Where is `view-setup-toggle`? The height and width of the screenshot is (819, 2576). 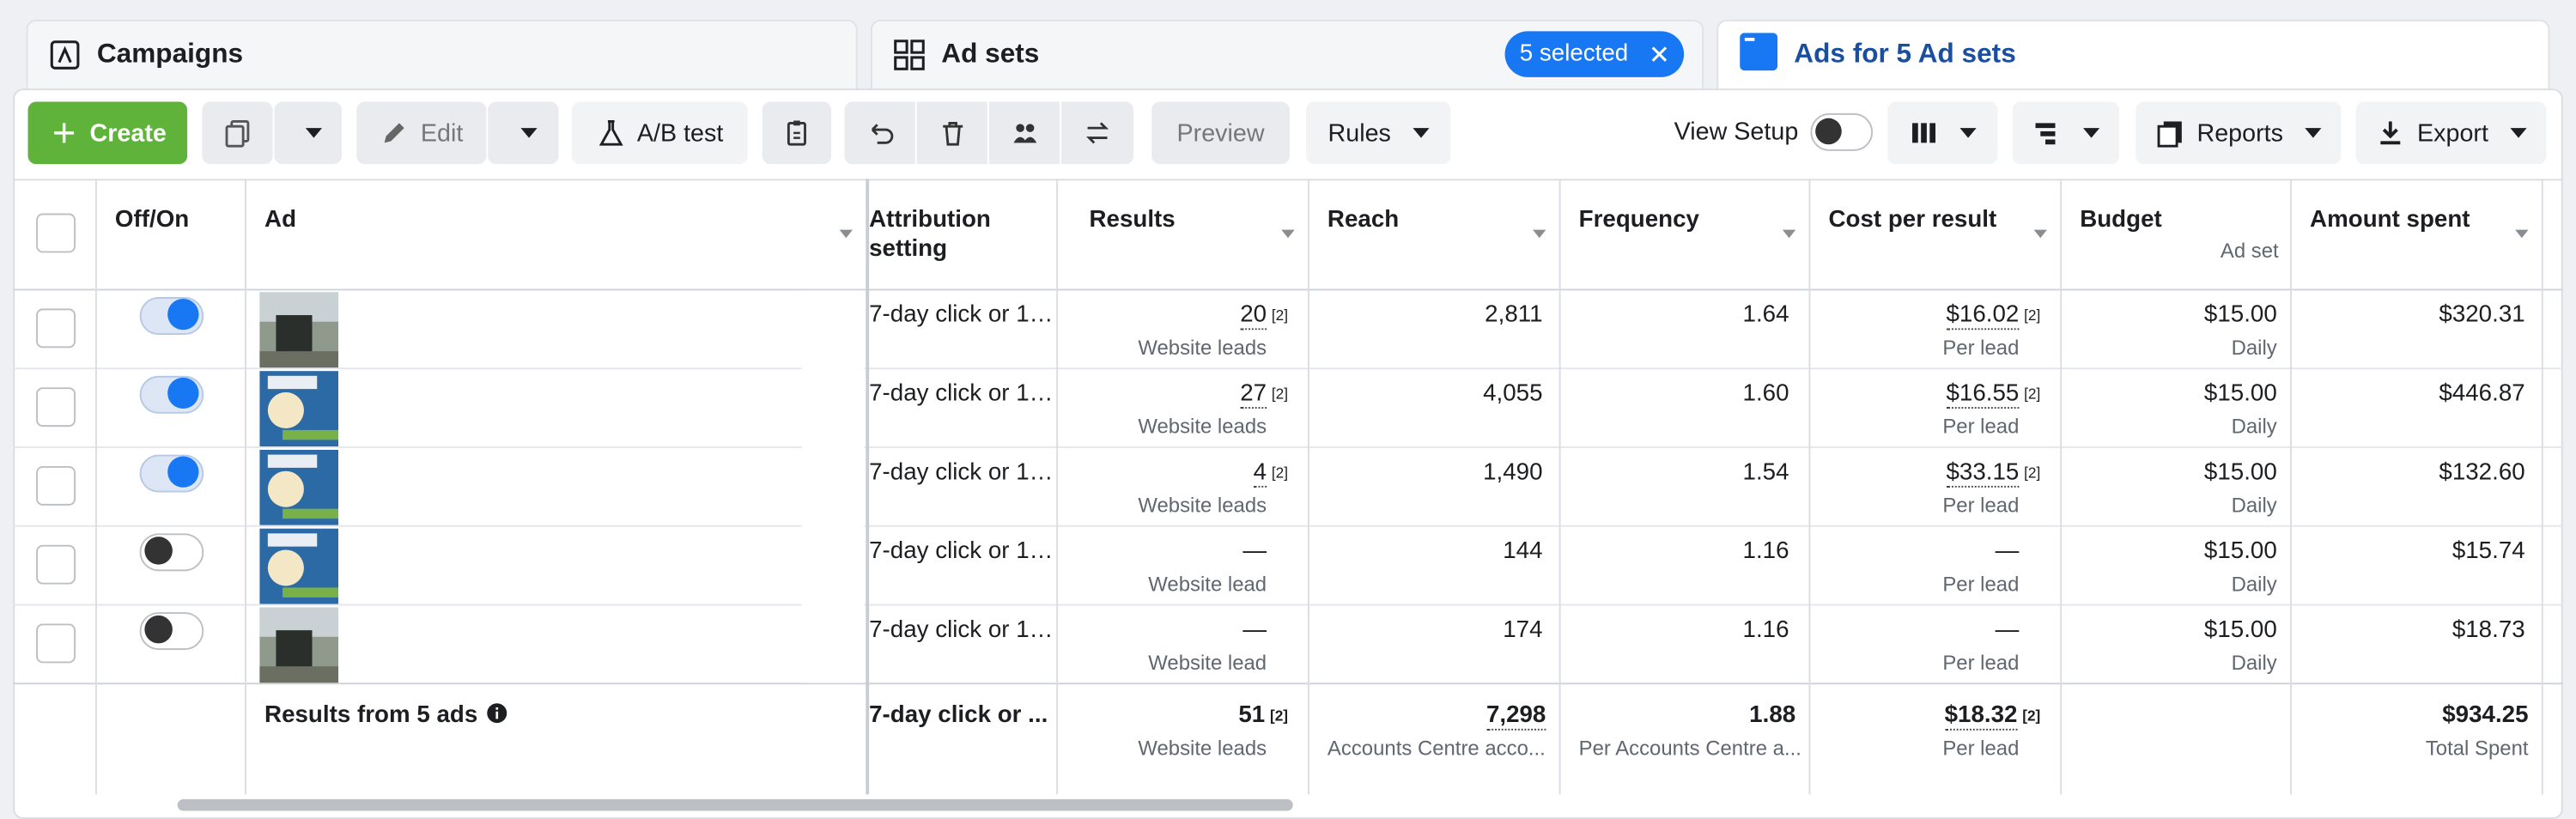 view-setup-toggle is located at coordinates (1842, 131).